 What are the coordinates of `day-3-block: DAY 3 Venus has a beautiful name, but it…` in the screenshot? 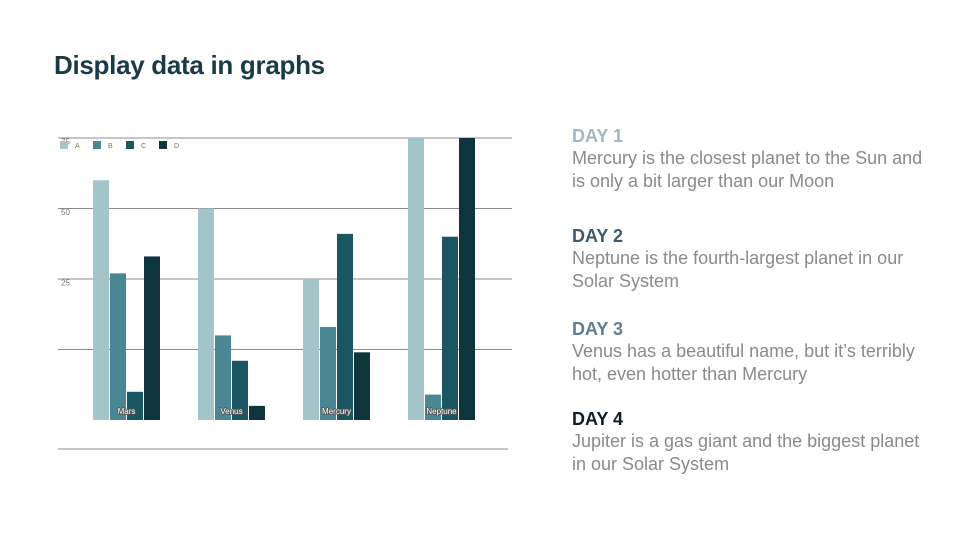 It's located at (752, 352).